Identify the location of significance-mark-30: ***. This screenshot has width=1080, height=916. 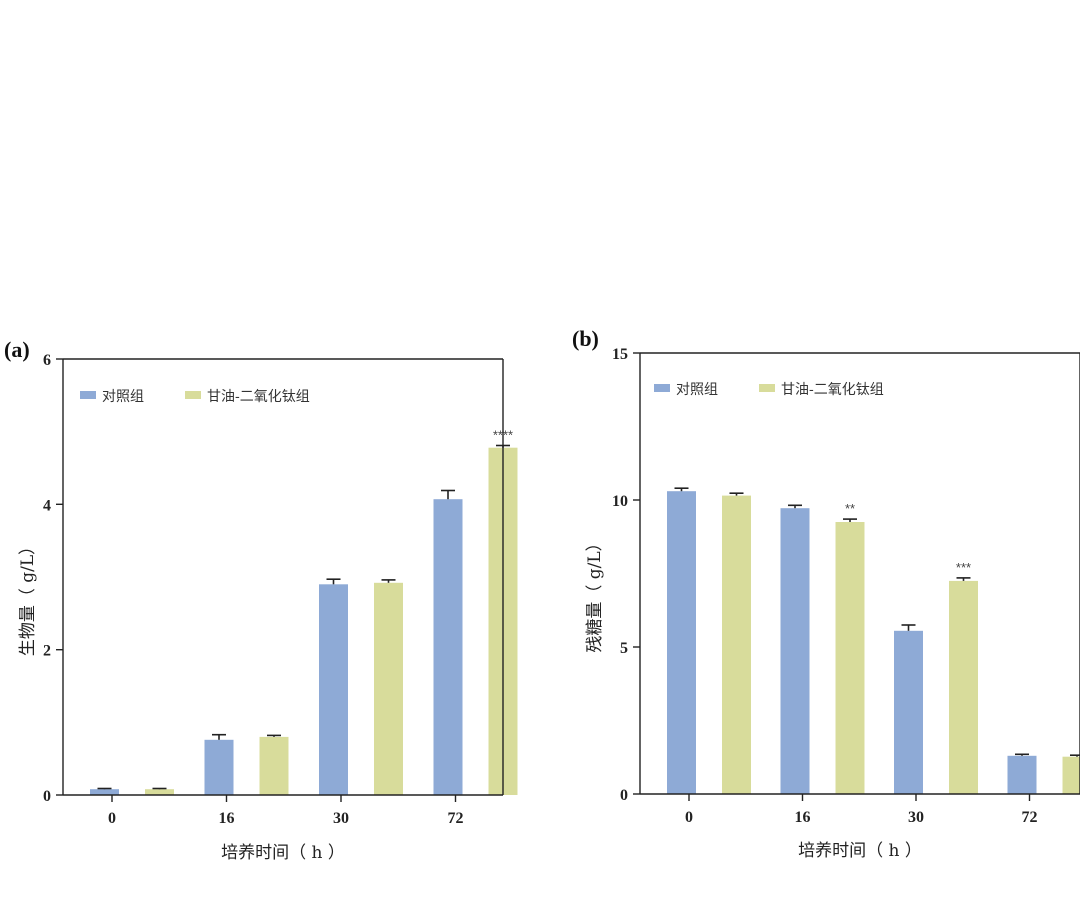
(963, 567).